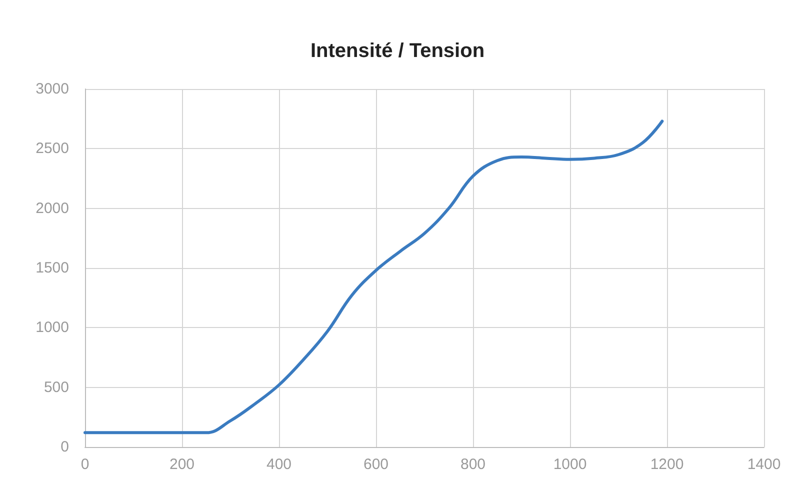 The image size is (795, 501). What do you see at coordinates (764, 464) in the screenshot?
I see `x-tick-label: 1400` at bounding box center [764, 464].